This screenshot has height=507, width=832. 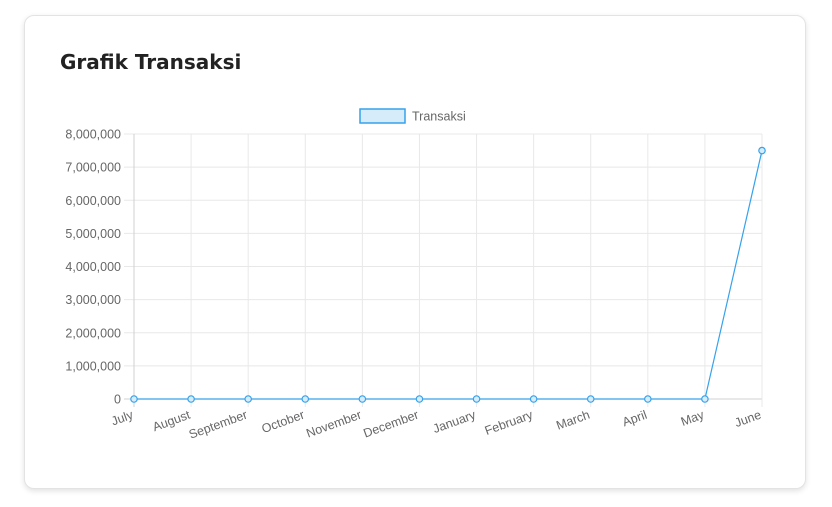 What do you see at coordinates (93, 300) in the screenshot?
I see `y-tick-label: 3,000,000` at bounding box center [93, 300].